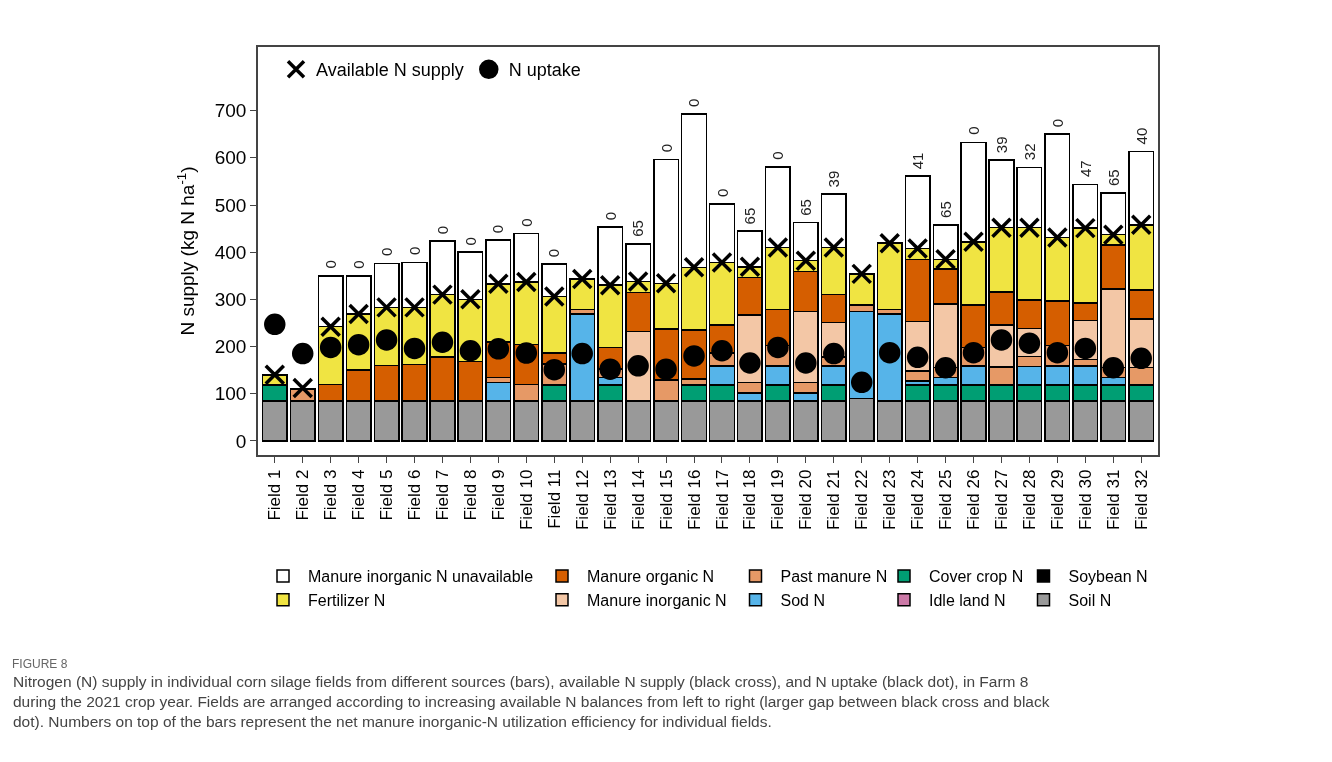  What do you see at coordinates (1090, 600) in the screenshot?
I see `legend-label: Soil N` at bounding box center [1090, 600].